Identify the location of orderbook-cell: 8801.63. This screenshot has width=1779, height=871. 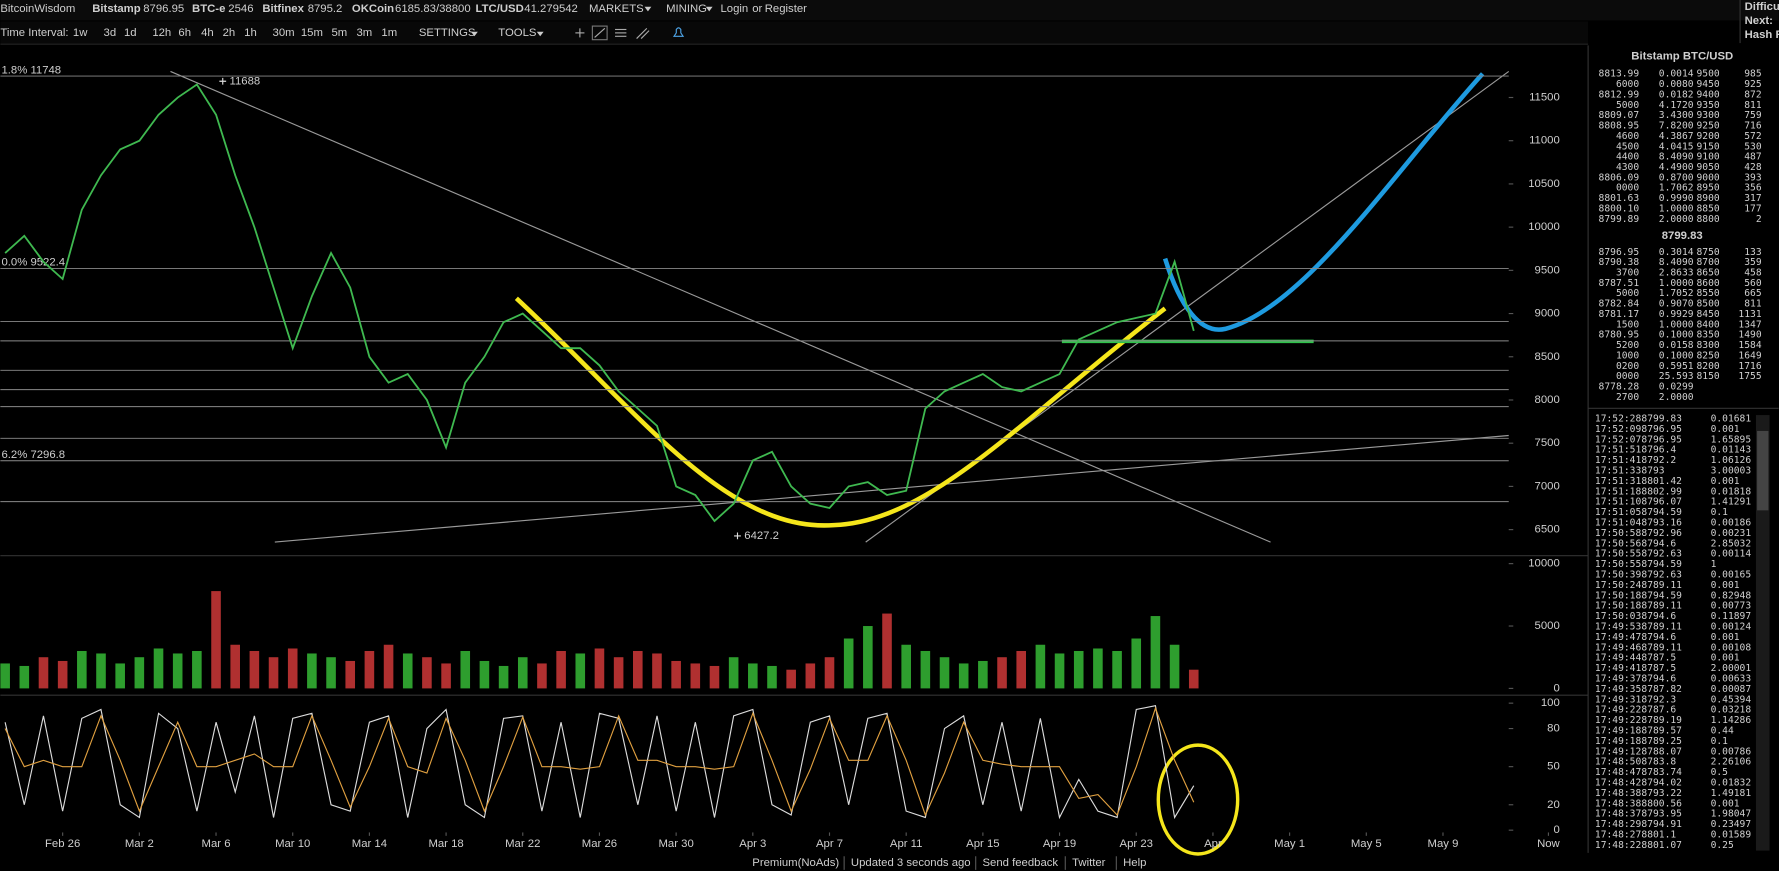
(1619, 198).